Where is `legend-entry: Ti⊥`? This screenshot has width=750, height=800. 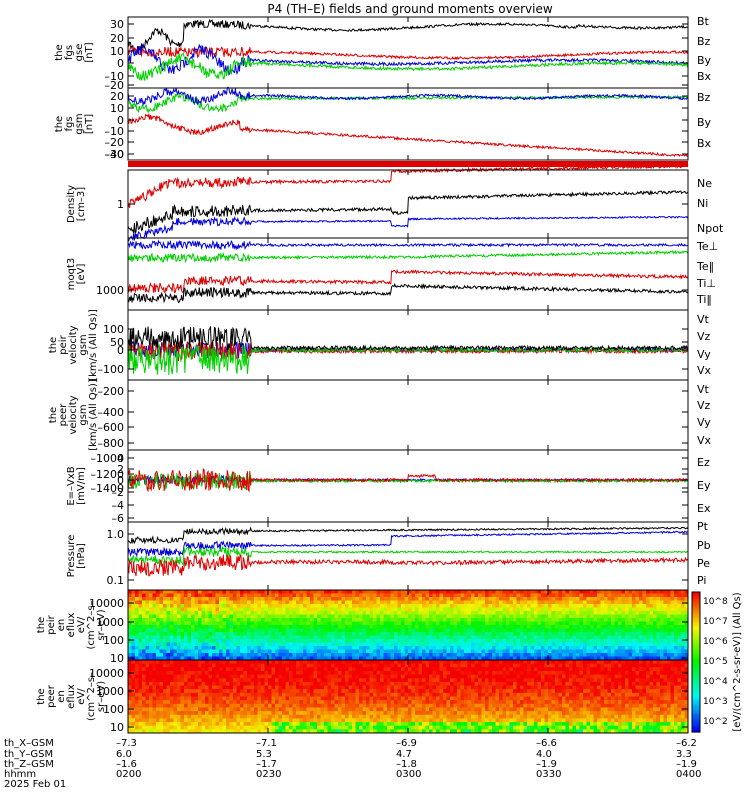 legend-entry: Ti⊥ is located at coordinates (706, 283).